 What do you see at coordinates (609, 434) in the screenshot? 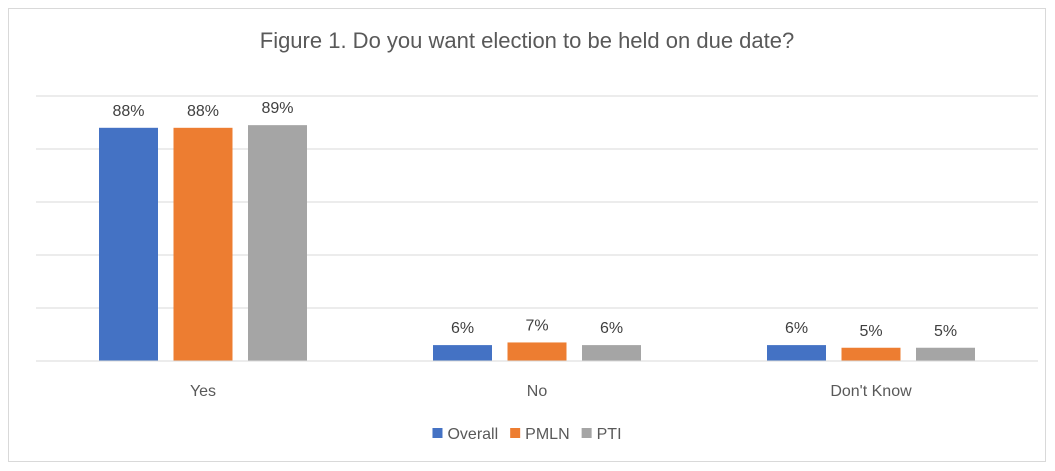
I see `legend-label-pti: PTI` at bounding box center [609, 434].